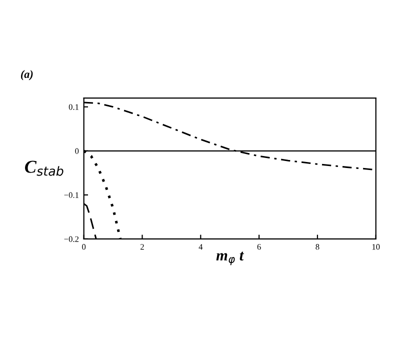  Describe the element at coordinates (73, 107) in the screenshot. I see `y-tick-label: 0.1` at that location.